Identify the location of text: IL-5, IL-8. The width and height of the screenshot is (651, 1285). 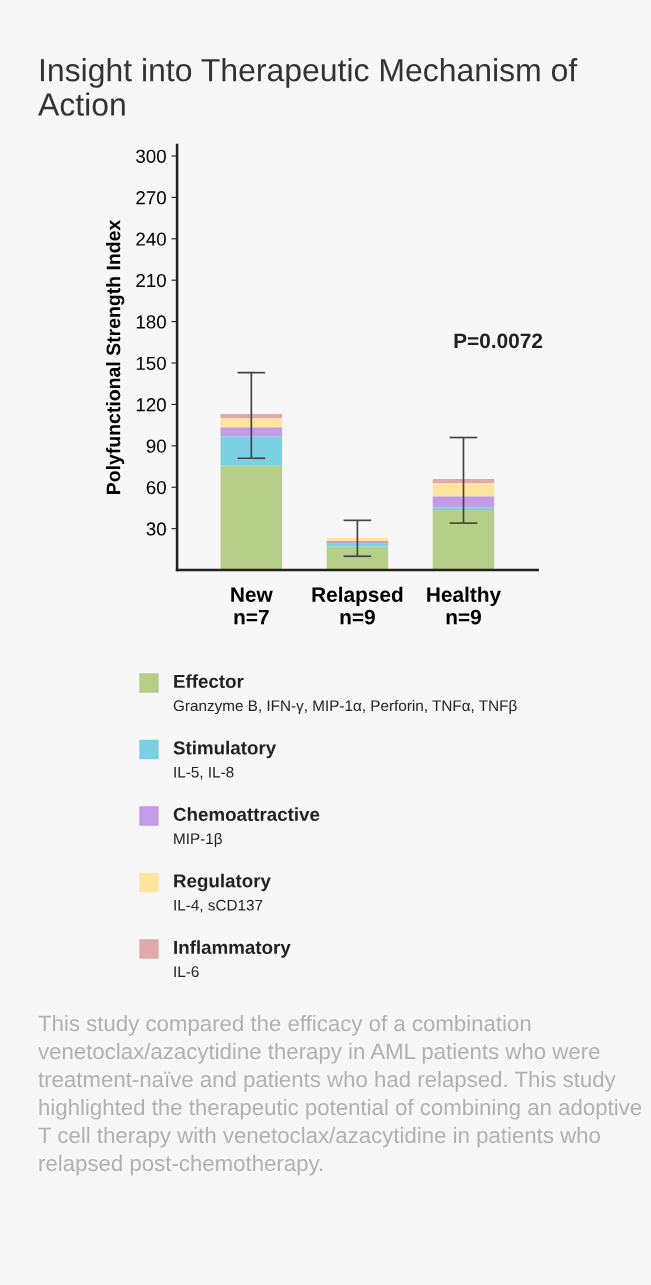
(204, 773).